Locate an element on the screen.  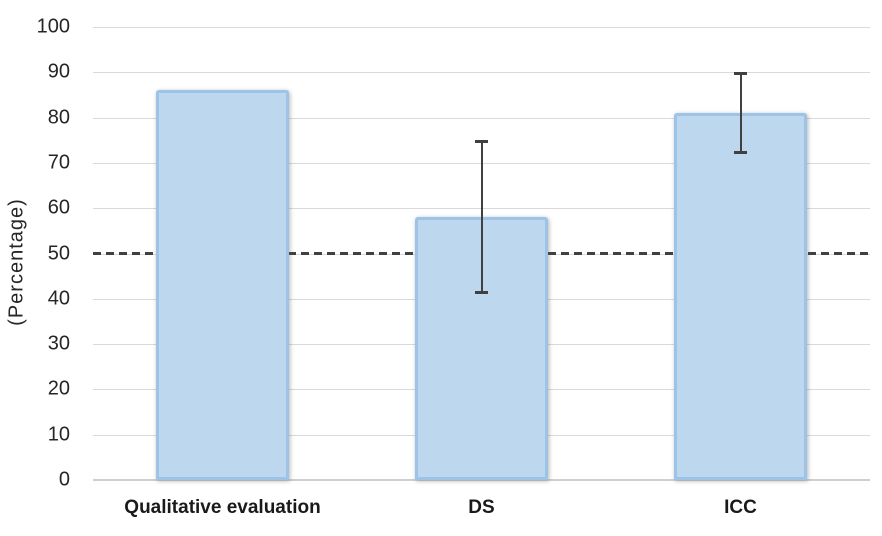
y-tick-label: 20 is located at coordinates (58, 388).